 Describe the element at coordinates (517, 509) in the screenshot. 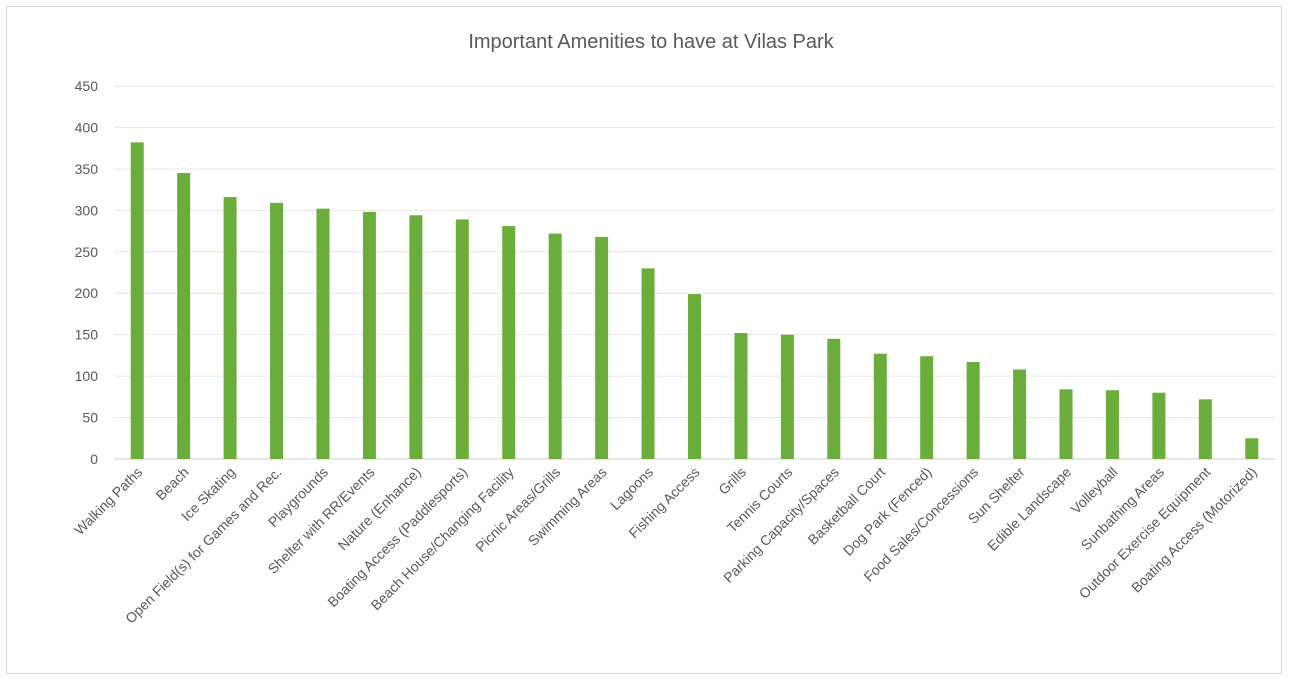

I see `x-tick-label: Picnic Areas/Grills` at that location.